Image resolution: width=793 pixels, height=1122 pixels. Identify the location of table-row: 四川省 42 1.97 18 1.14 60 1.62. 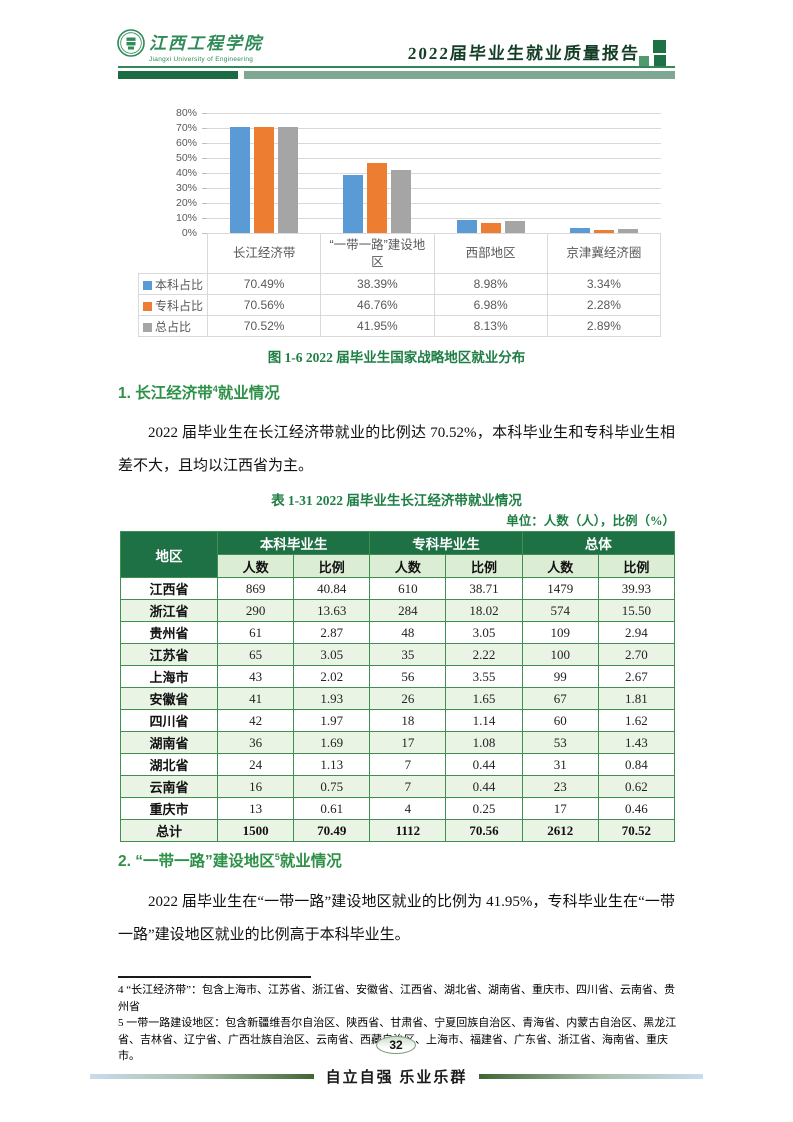
(398, 720).